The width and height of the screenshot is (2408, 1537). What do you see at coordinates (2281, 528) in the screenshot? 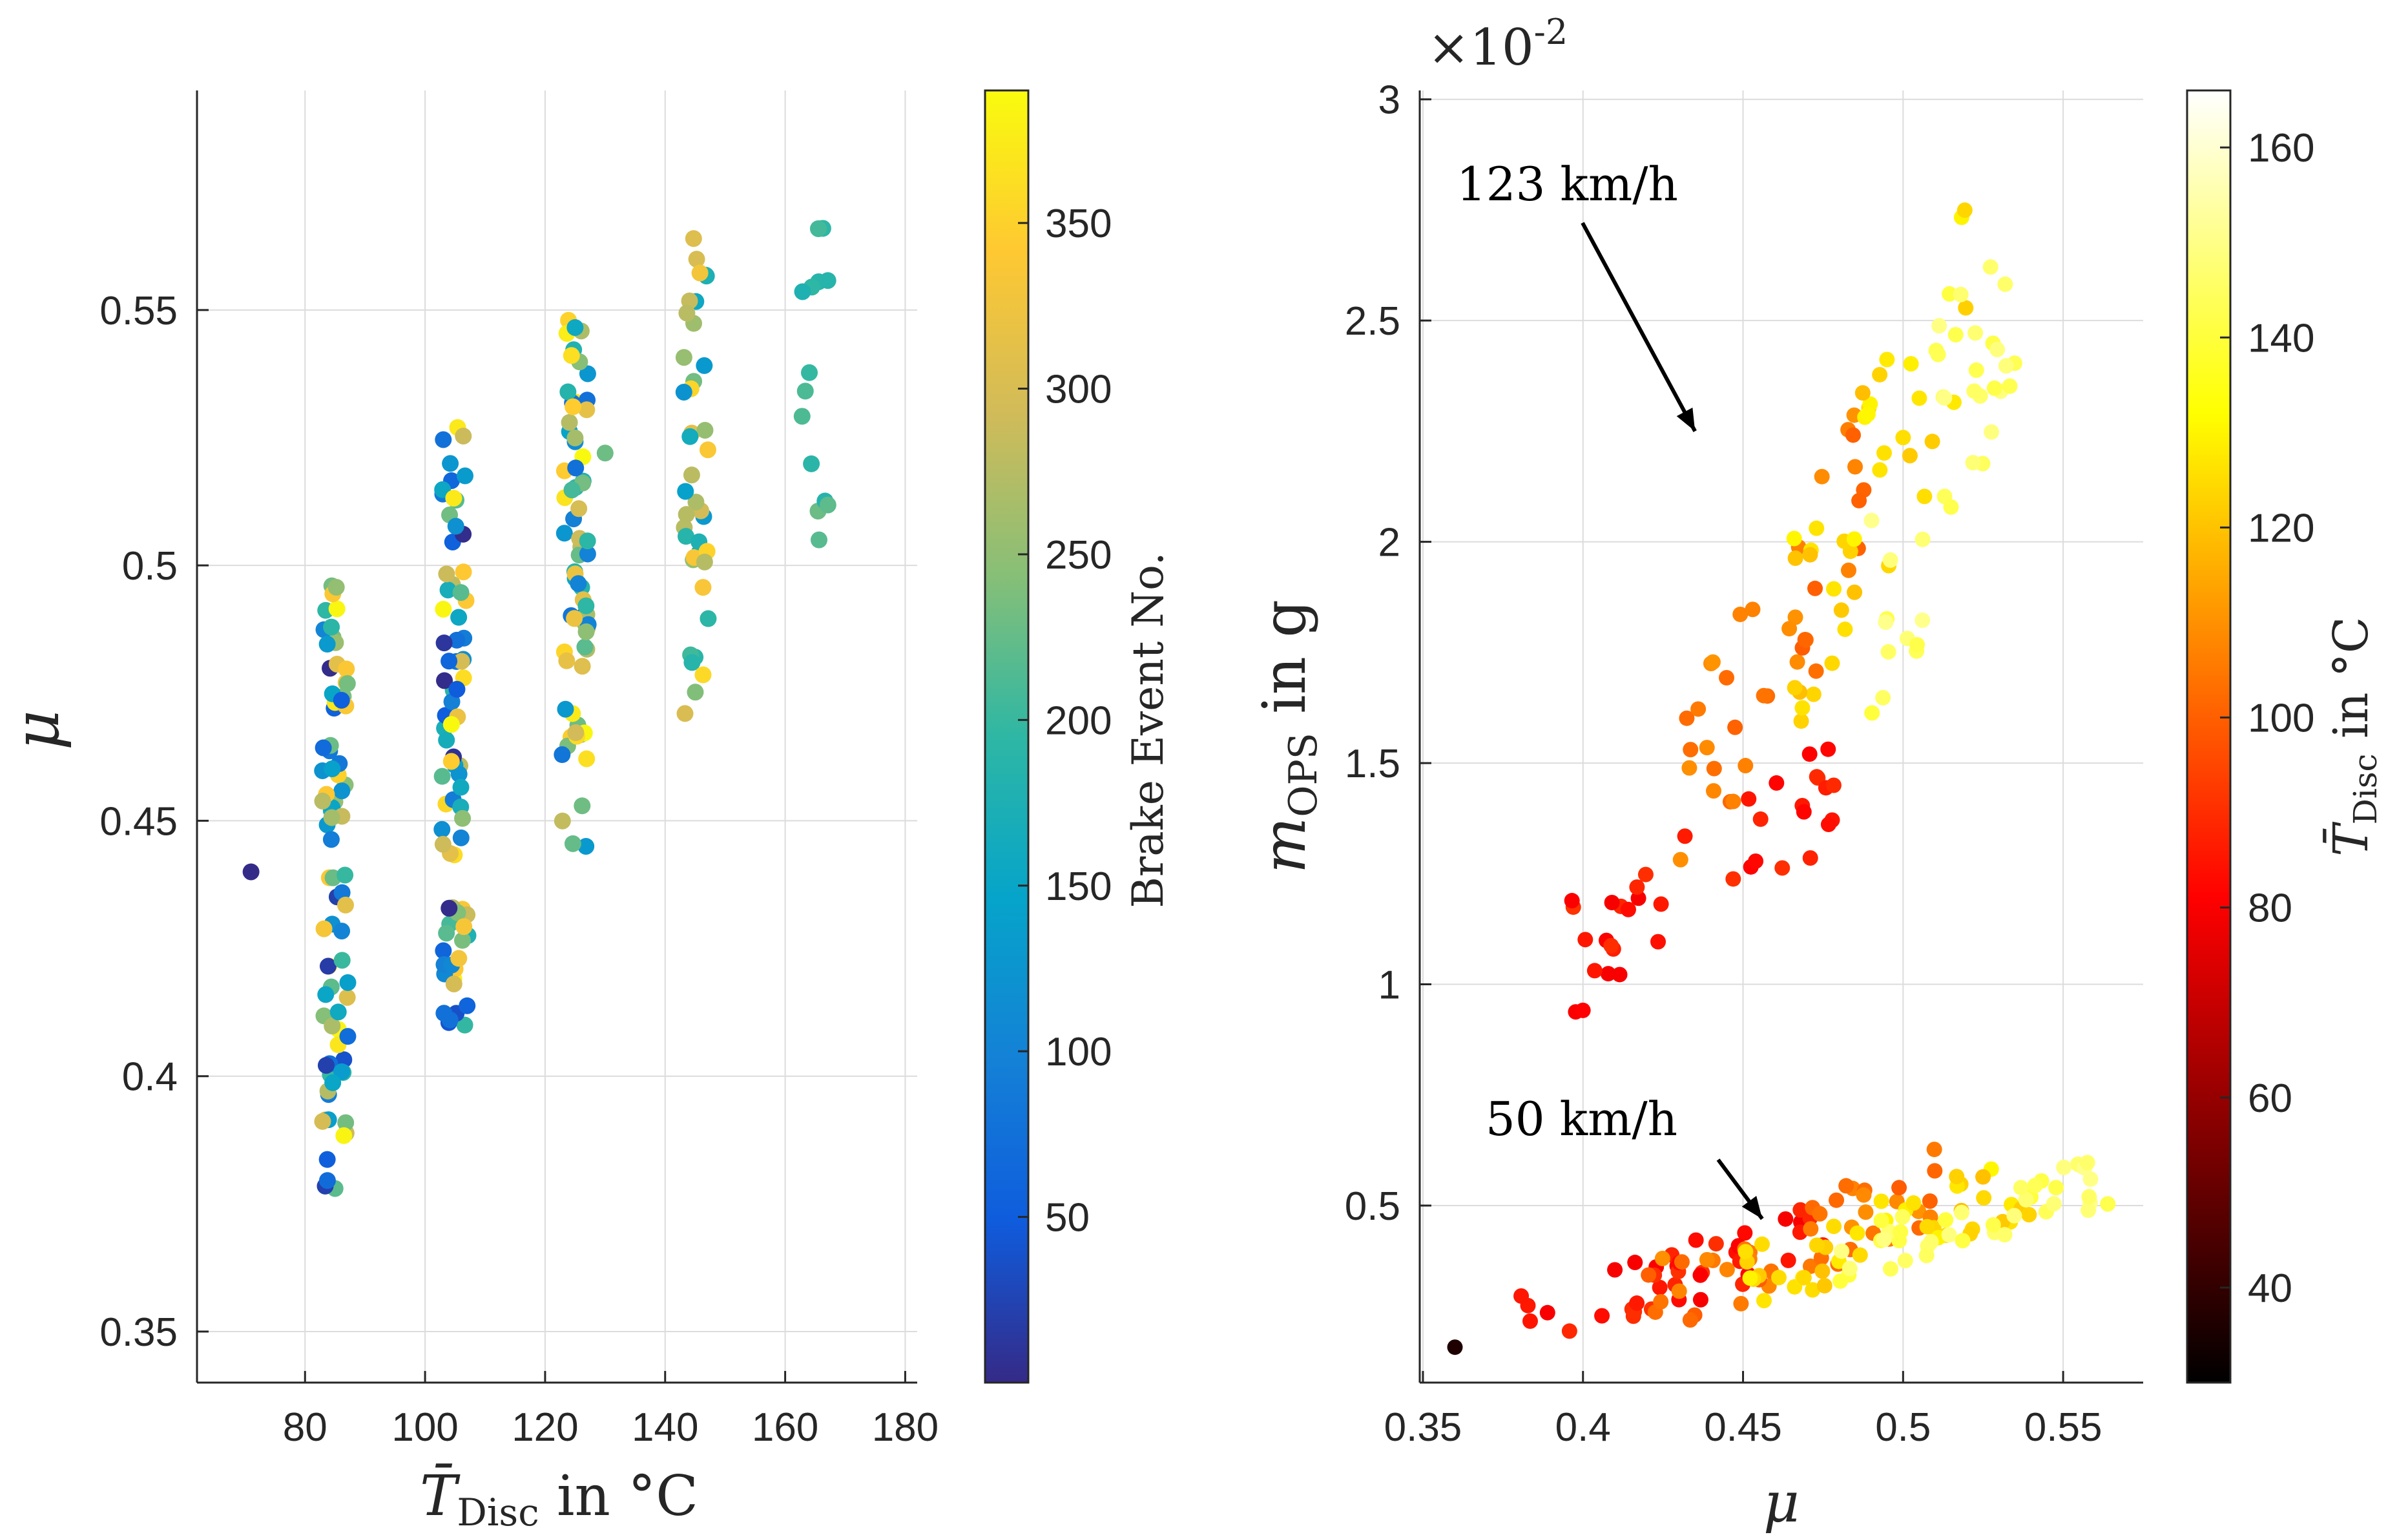
I see `right-colorbar-tick-label: 120` at bounding box center [2281, 528].